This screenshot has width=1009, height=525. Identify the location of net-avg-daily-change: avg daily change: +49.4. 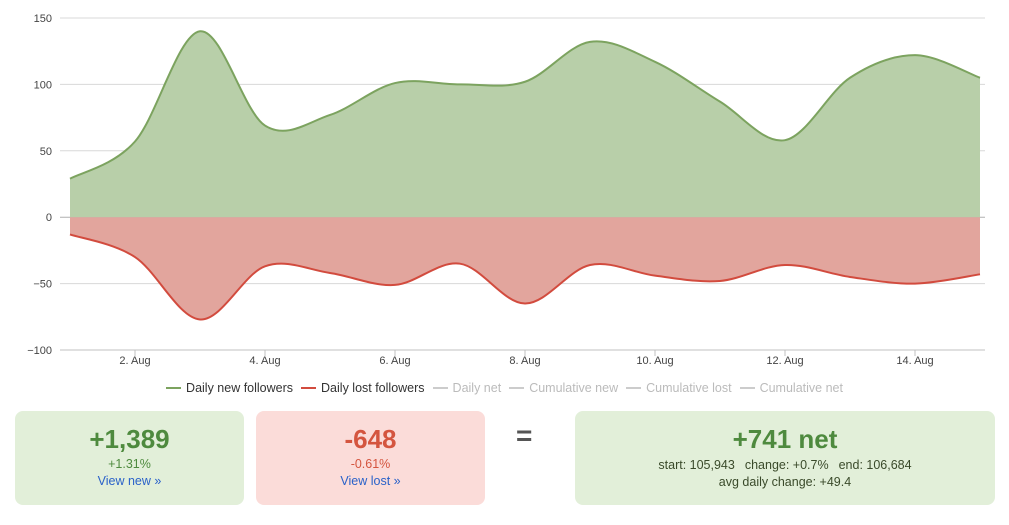
(785, 482).